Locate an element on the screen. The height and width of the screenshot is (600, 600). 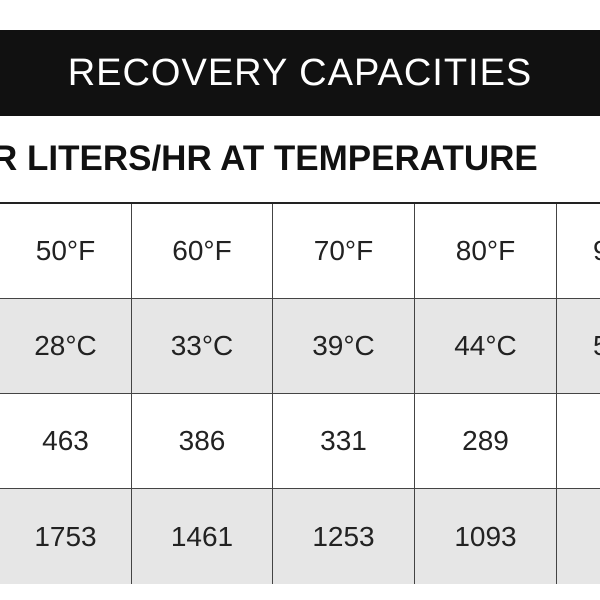
subtitle-heading: R LITERS/HR AT TEMPERATURE is located at coordinates (269, 158).